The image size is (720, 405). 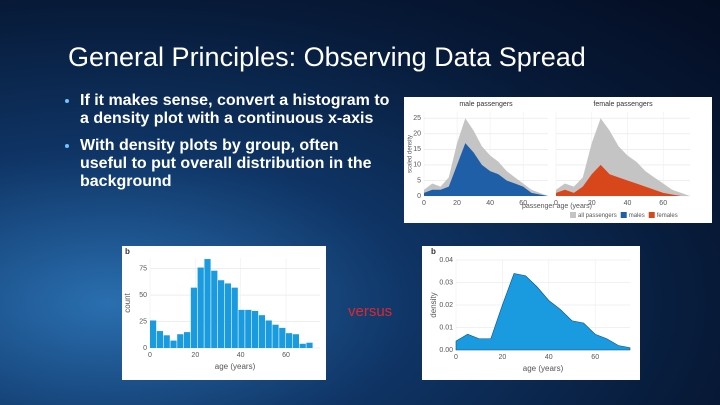 What do you see at coordinates (417, 134) in the screenshot?
I see `y-tick-label: 20` at bounding box center [417, 134].